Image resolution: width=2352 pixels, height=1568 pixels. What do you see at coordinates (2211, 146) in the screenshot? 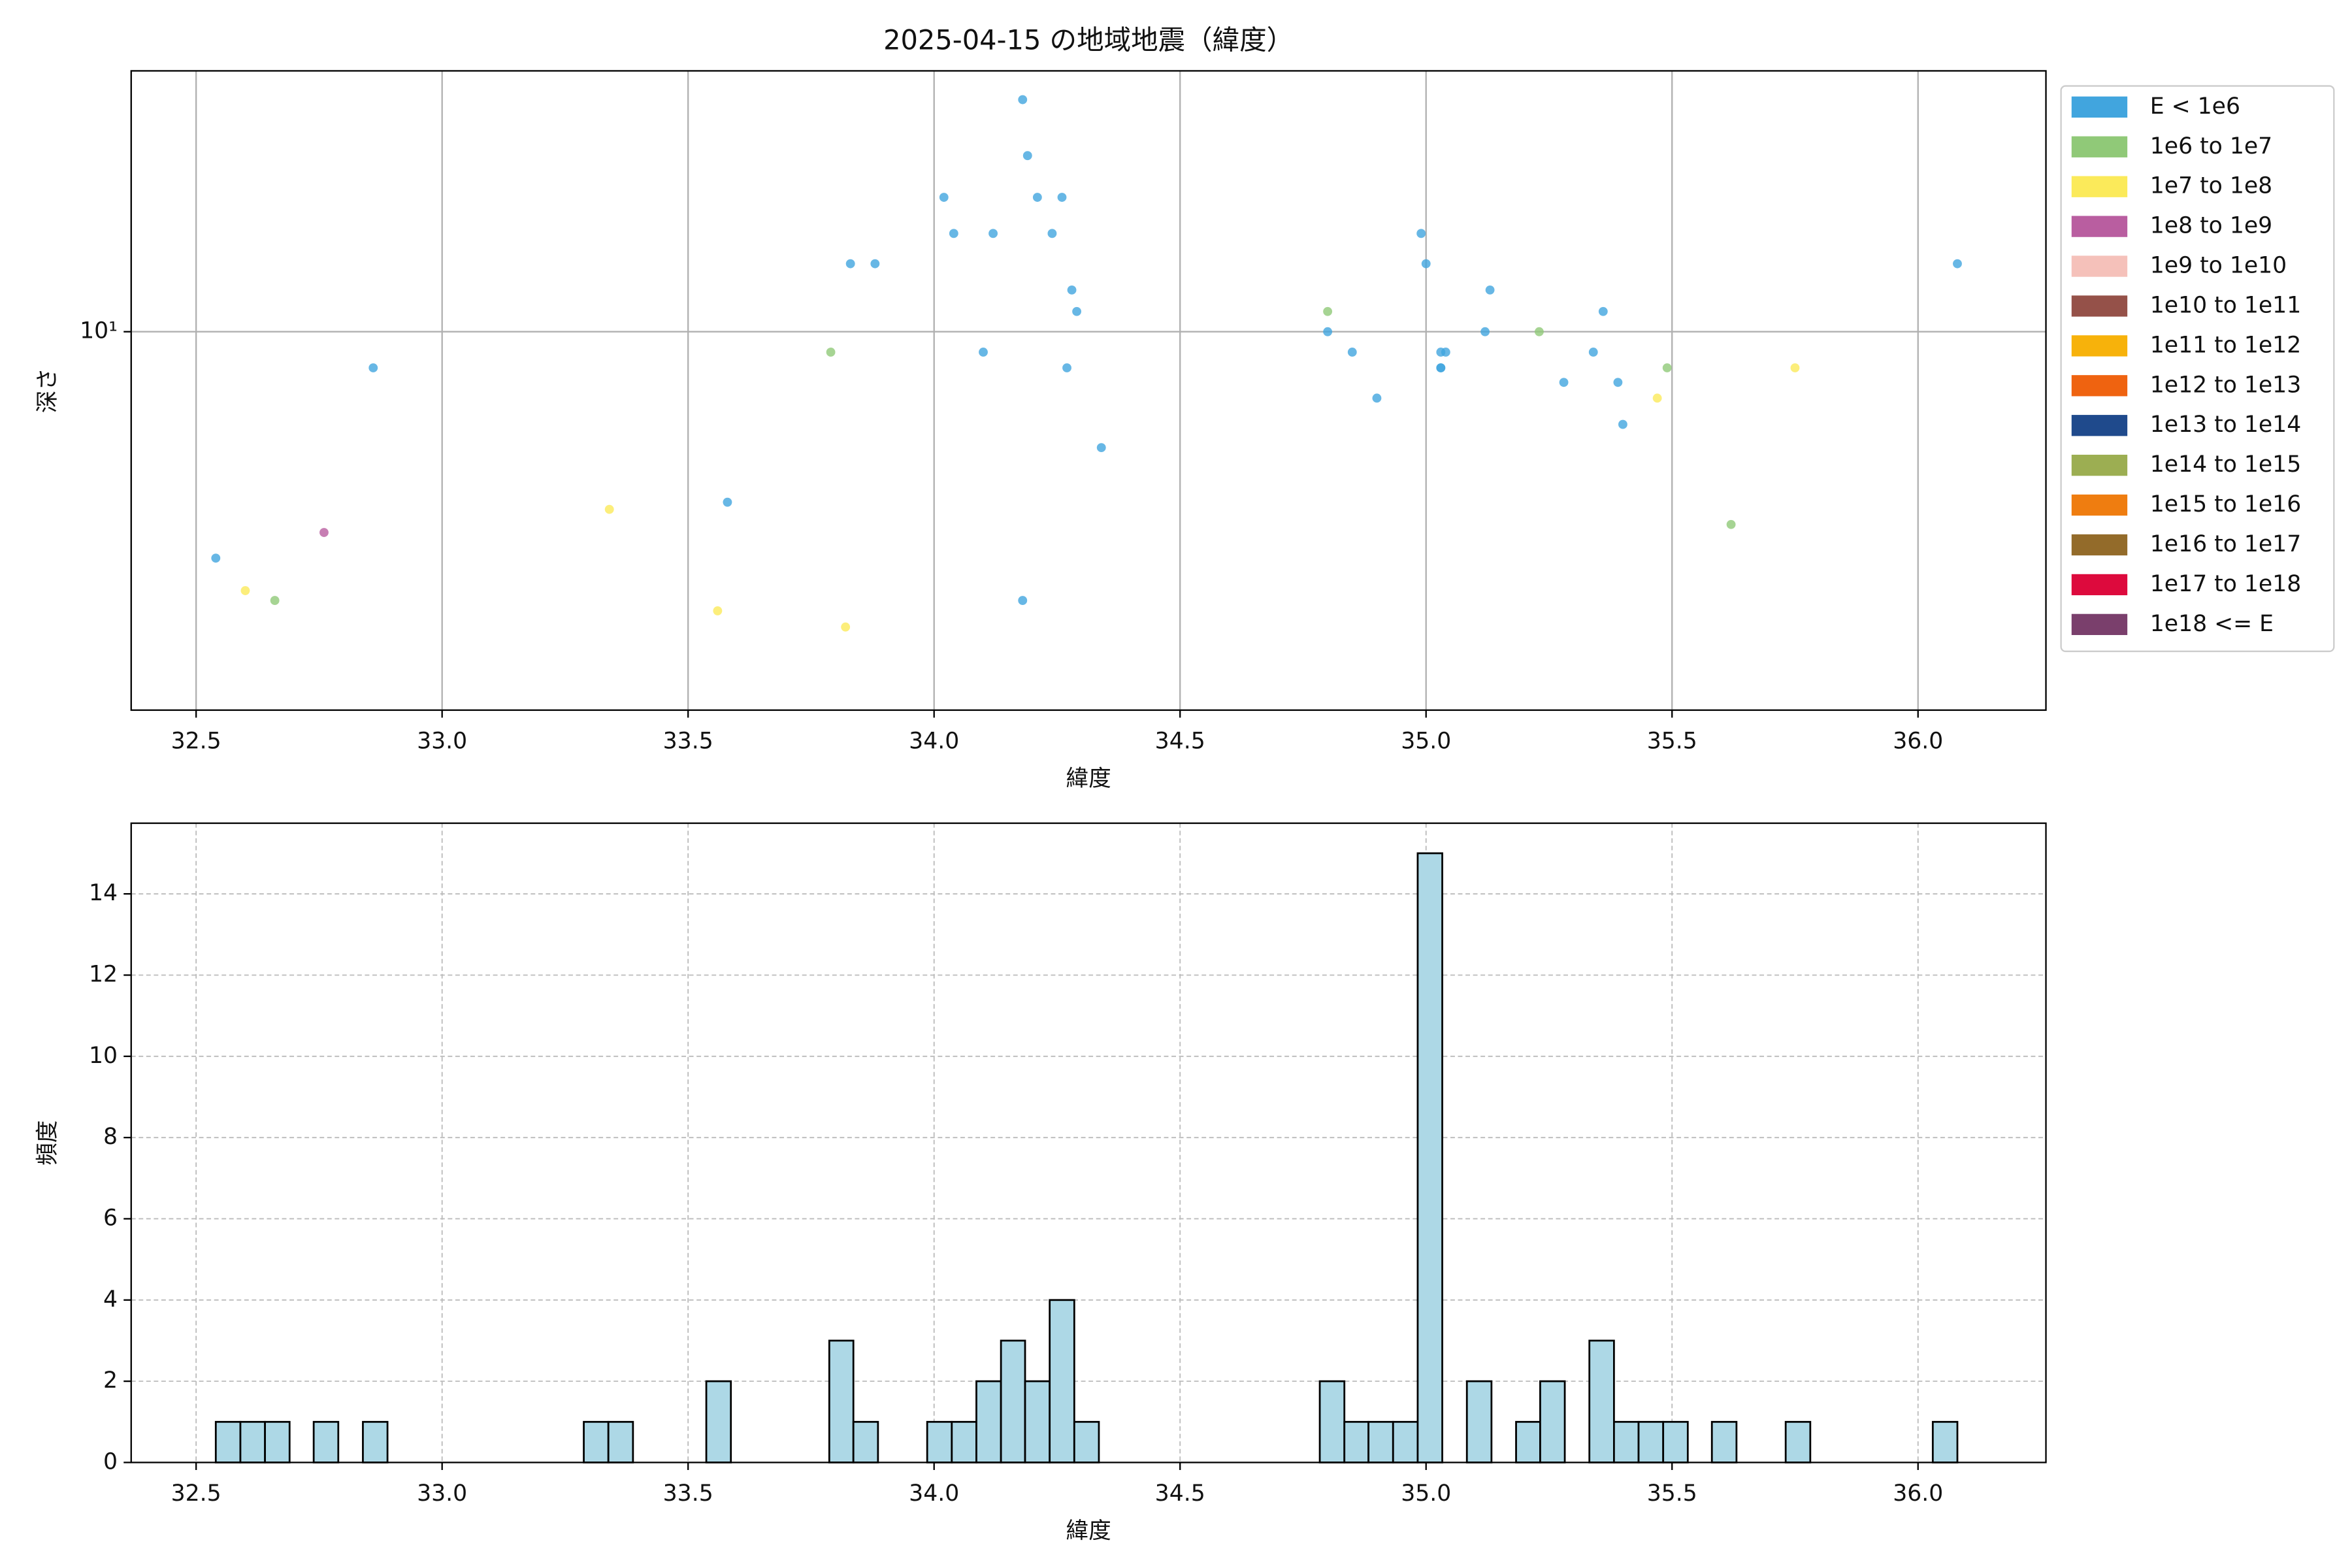
I see `legend-label: 1e6 to 1e7` at bounding box center [2211, 146].